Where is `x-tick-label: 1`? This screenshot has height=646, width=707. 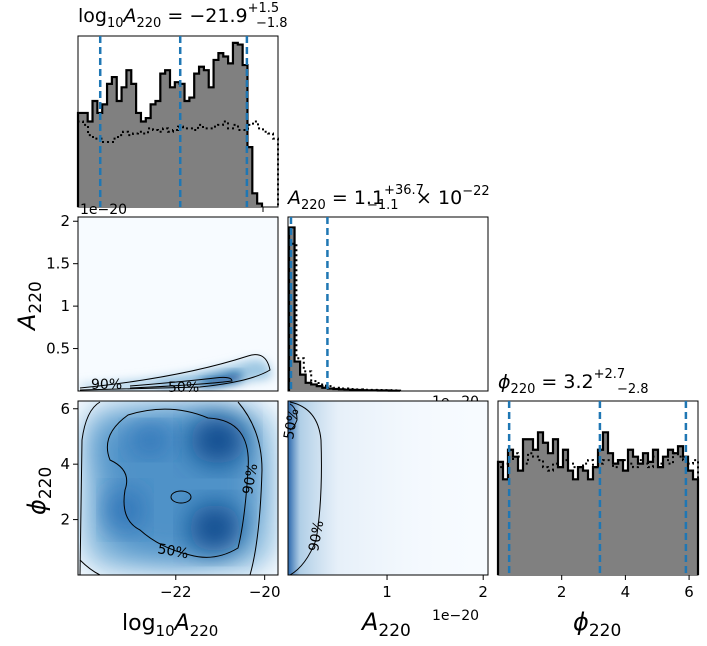 x-tick-label: 1 is located at coordinates (387, 592).